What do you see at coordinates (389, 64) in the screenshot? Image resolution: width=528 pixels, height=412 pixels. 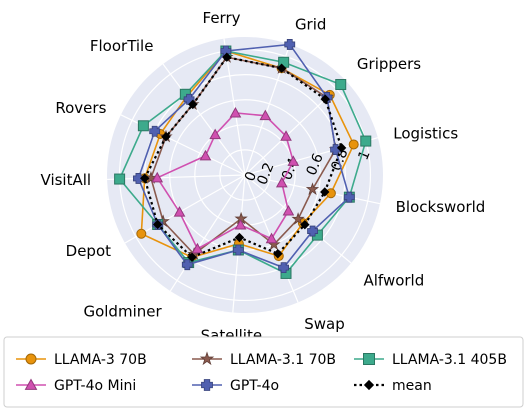 I see `category-label: Grippers` at bounding box center [389, 64].